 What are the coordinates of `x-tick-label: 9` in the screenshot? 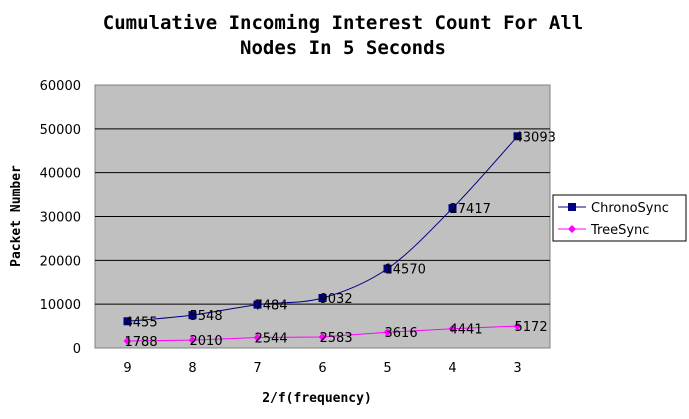 It's located at (127, 368).